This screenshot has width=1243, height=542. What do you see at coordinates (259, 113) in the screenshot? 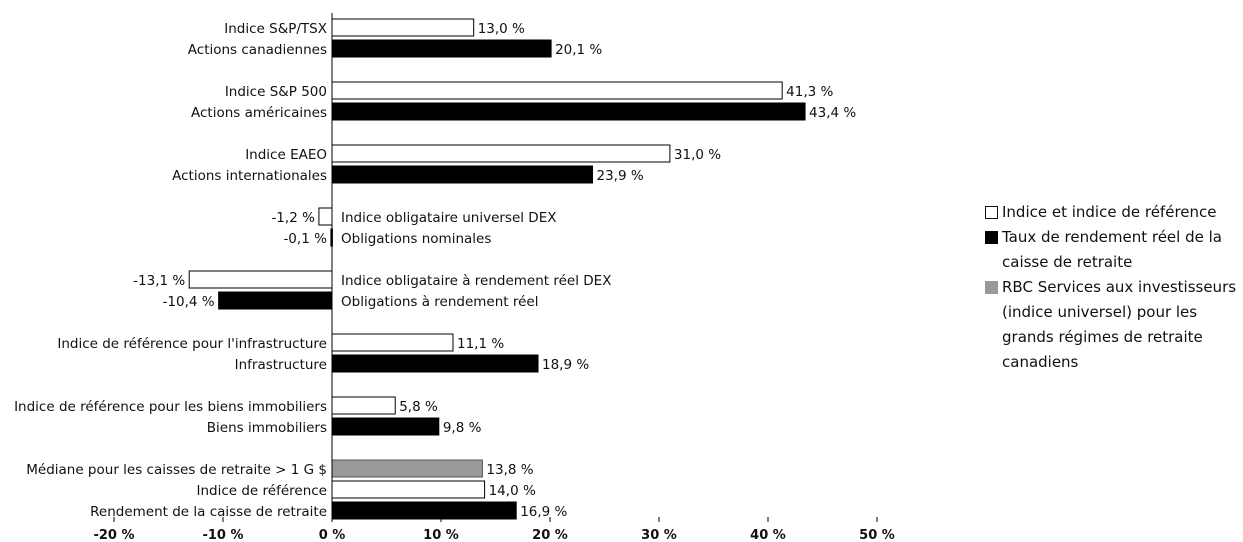
I see `category-label: Actions américaines` at bounding box center [259, 113].